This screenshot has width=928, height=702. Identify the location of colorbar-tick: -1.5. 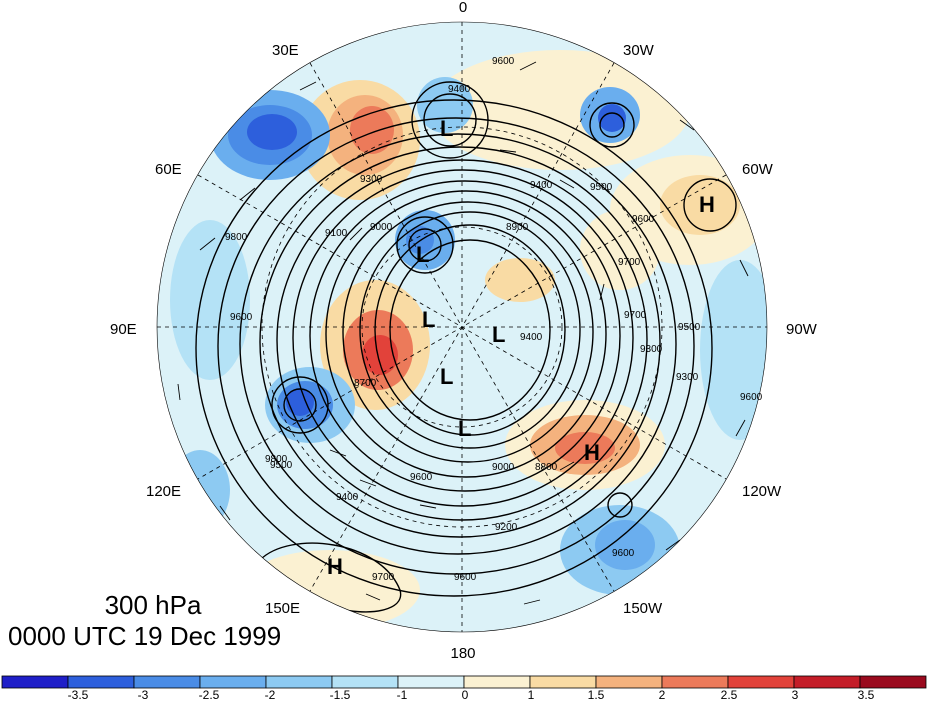
(340, 695).